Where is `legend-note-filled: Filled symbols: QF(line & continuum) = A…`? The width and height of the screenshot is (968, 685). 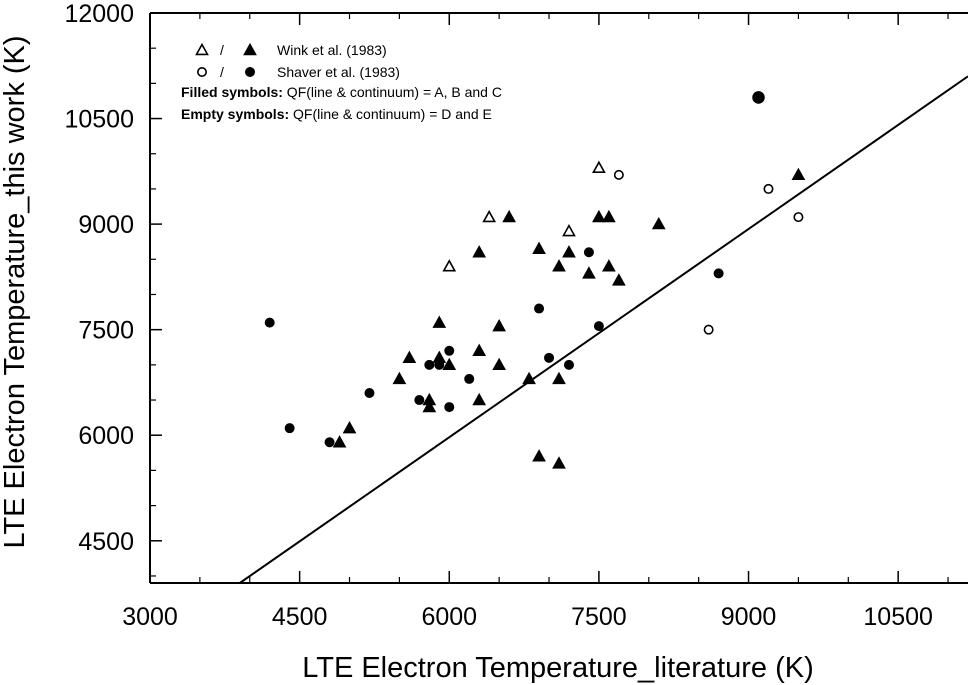
legend-note-filled: Filled symbols: QF(line & continuum) = A… is located at coordinates (341, 92).